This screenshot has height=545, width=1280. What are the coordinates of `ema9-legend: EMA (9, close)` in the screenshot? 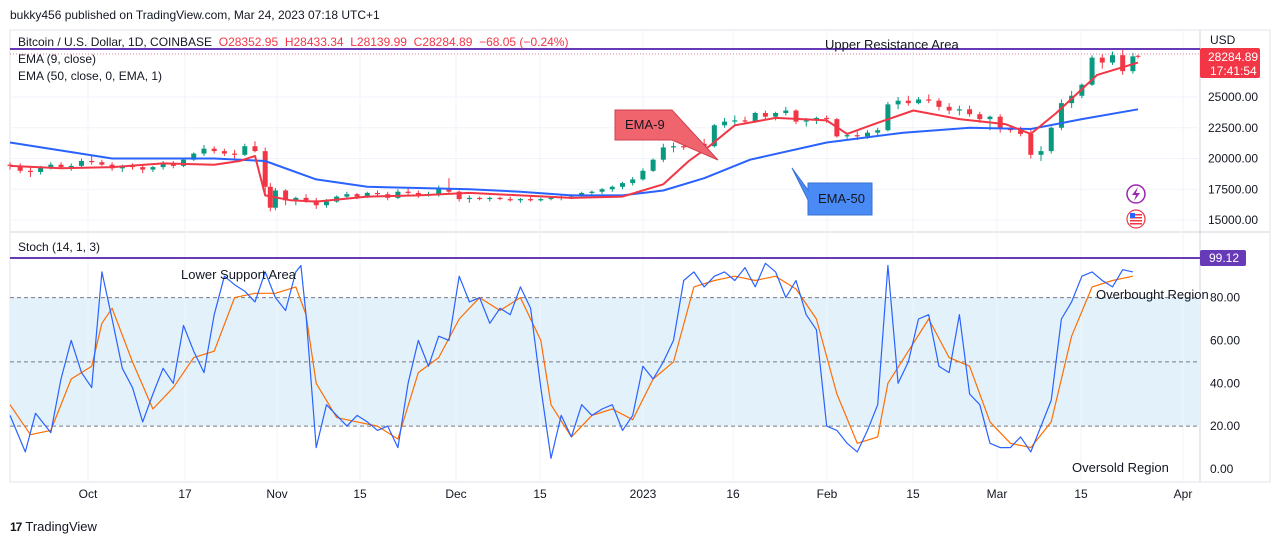 It's located at (57, 59).